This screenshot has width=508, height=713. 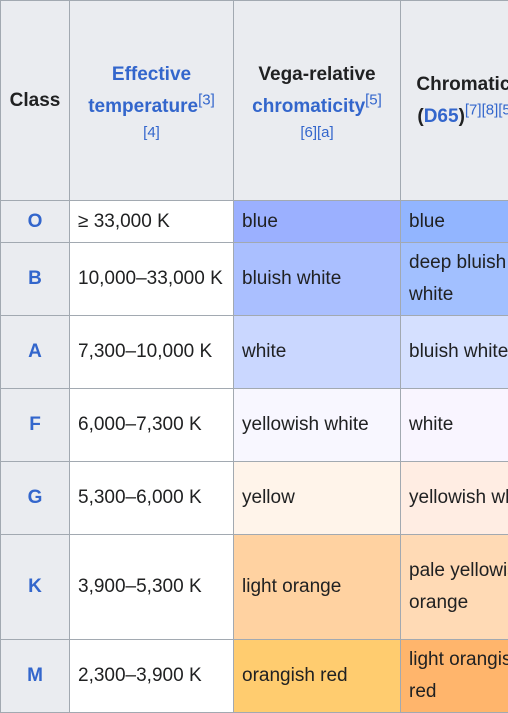 I want to click on temperature-cell: 2,300–3,900 K, so click(x=152, y=676).